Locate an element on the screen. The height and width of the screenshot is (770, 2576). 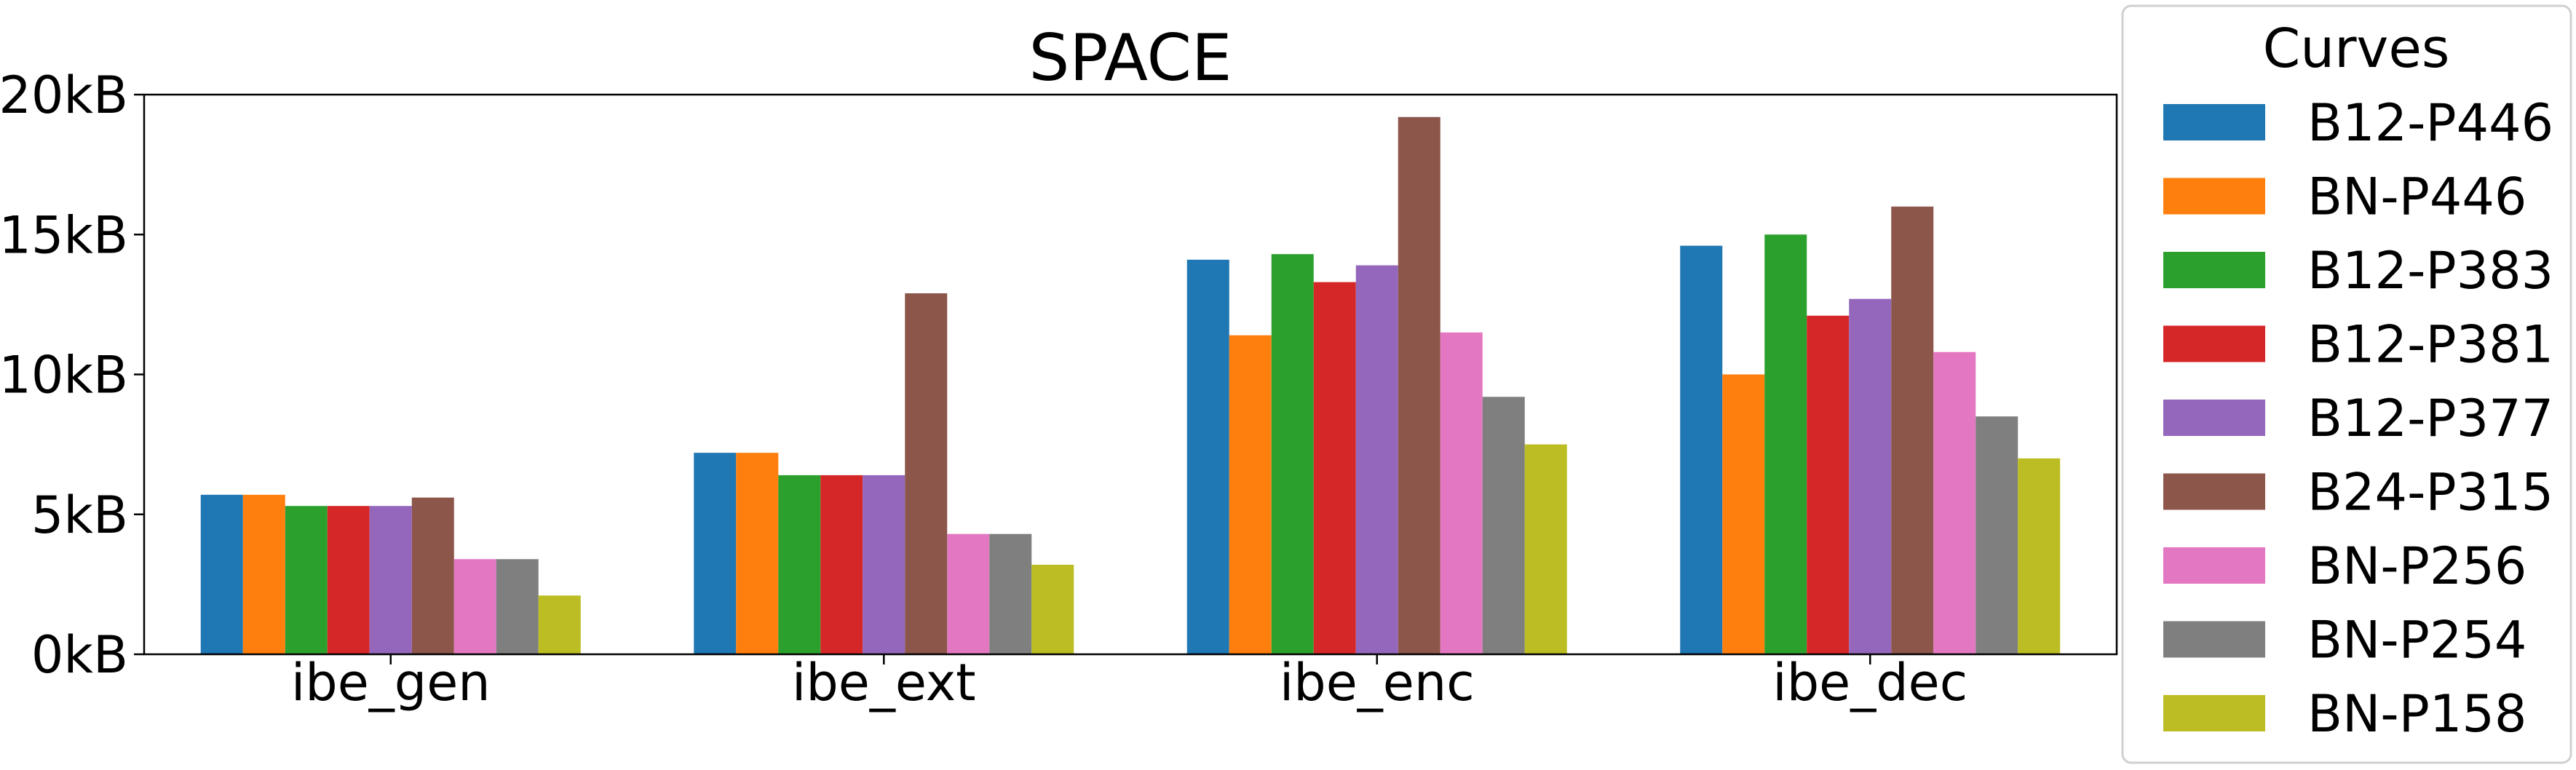
bar-bn-p256-ibe_gen is located at coordinates (474, 606).